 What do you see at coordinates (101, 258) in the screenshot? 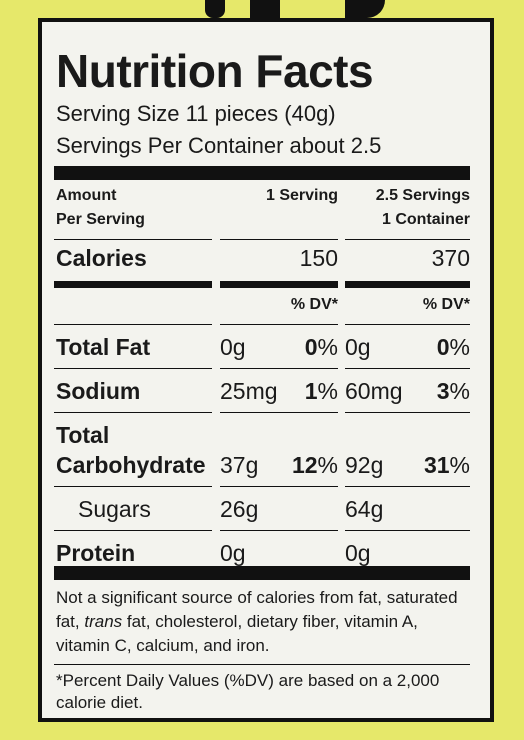
I see `calories-label: Calories` at bounding box center [101, 258].